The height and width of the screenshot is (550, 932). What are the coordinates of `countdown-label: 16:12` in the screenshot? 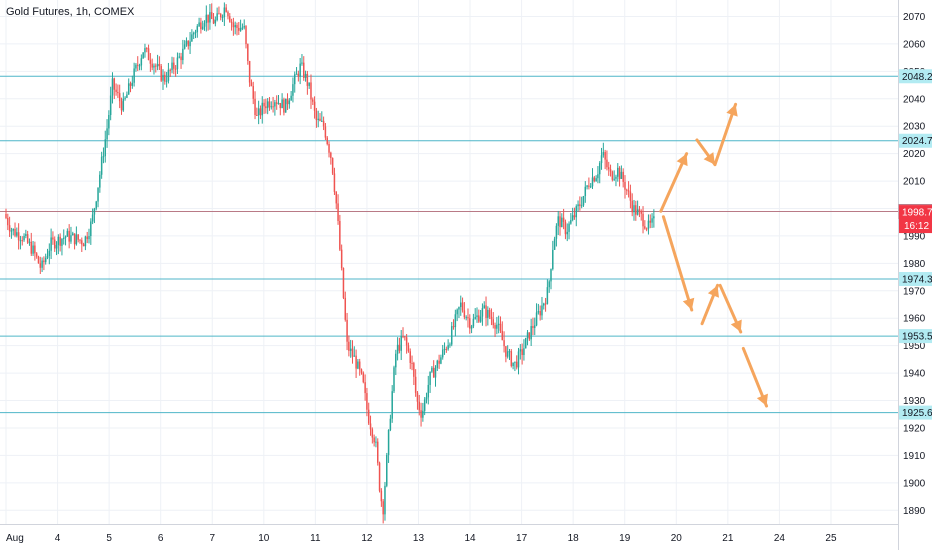 It's located at (916, 226).